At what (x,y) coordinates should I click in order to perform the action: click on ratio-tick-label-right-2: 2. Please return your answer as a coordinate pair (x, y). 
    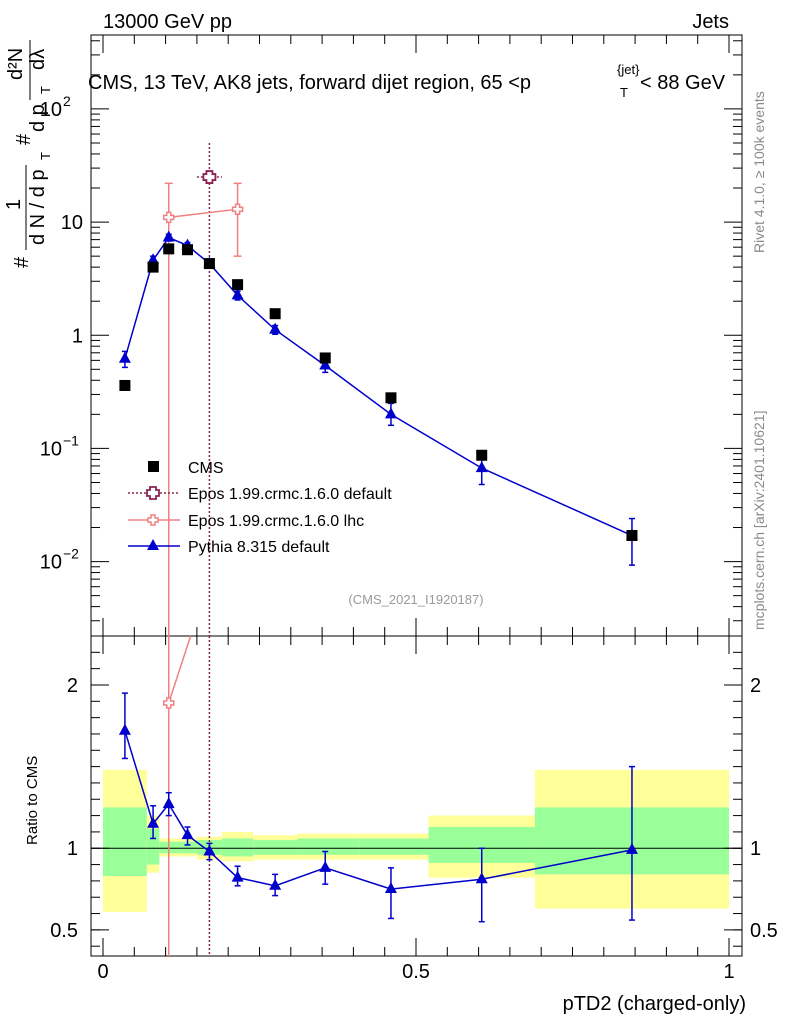
    Looking at the image, I should click on (755, 686).